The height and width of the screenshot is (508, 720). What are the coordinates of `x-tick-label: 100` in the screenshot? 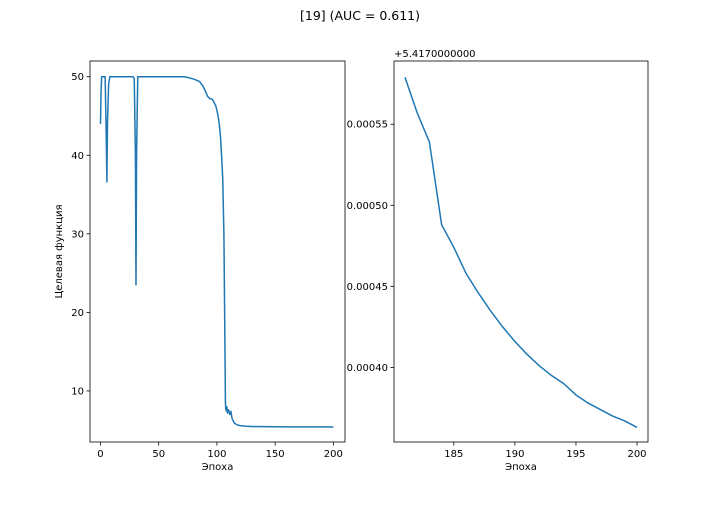 It's located at (216, 454).